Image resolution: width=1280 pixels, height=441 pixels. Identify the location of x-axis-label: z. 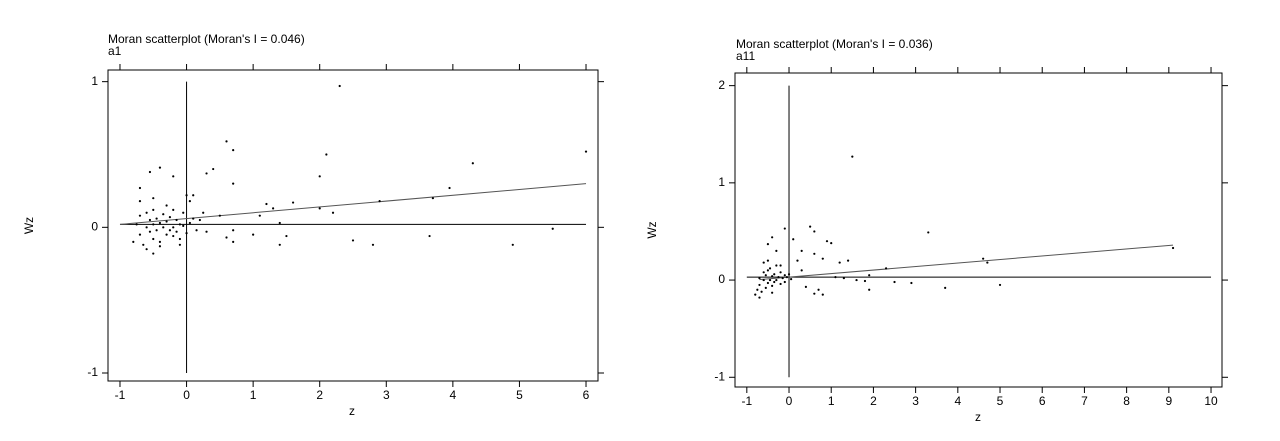
(352, 411).